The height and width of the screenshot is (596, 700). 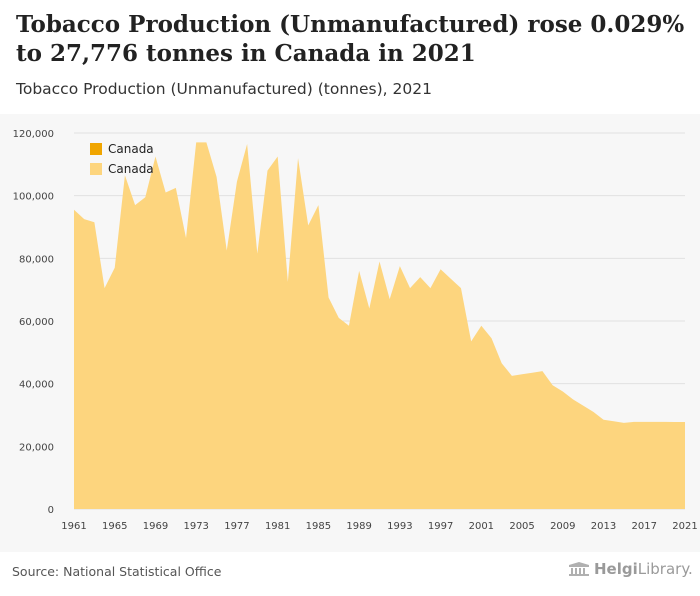 I want to click on x-tick-label: 1969, so click(x=155, y=526).